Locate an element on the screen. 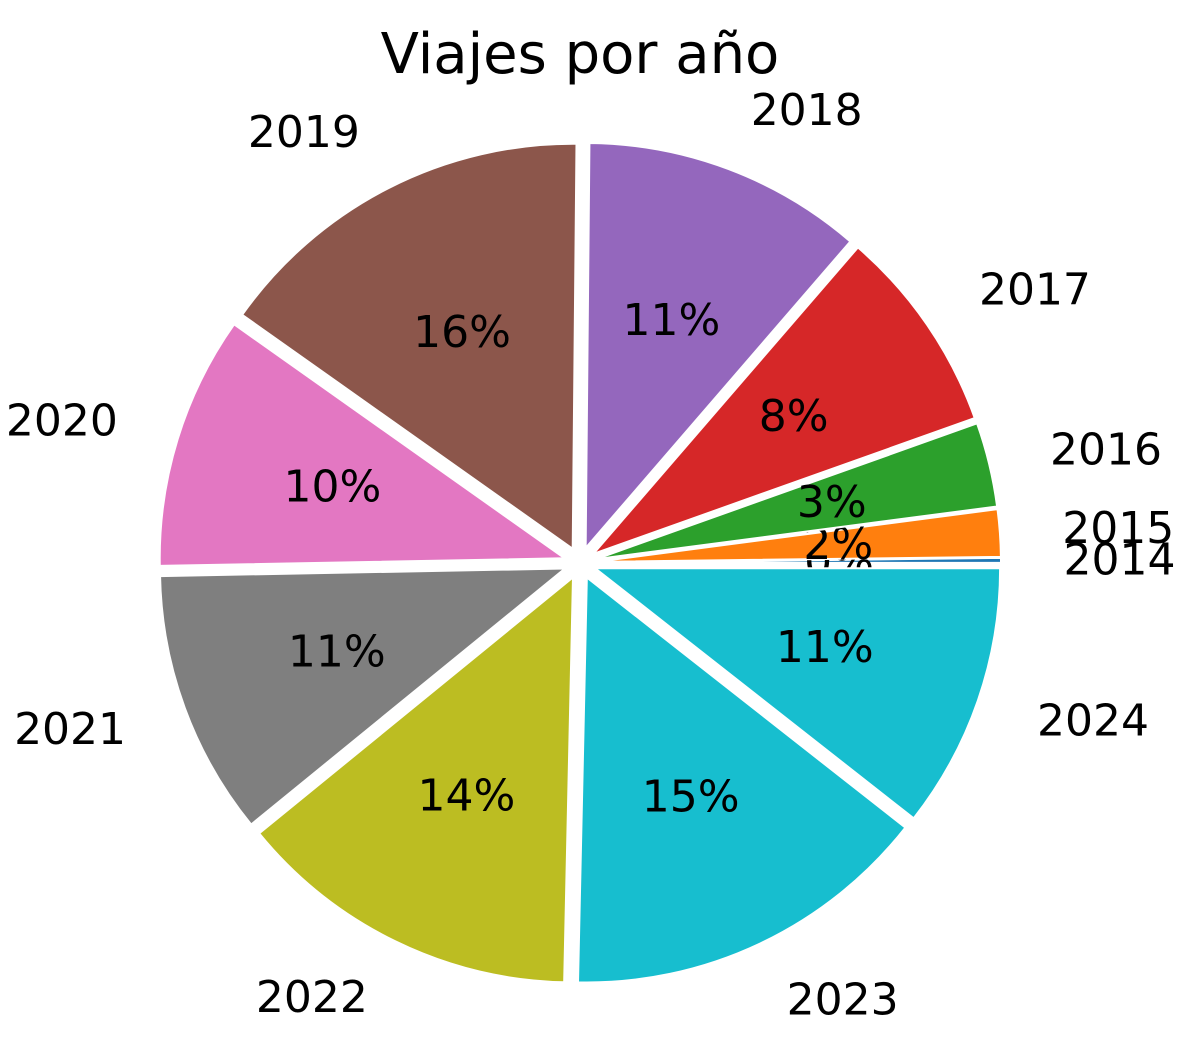 The image size is (1180, 1056). slice-label-2020: 2020 is located at coordinates (62, 420).